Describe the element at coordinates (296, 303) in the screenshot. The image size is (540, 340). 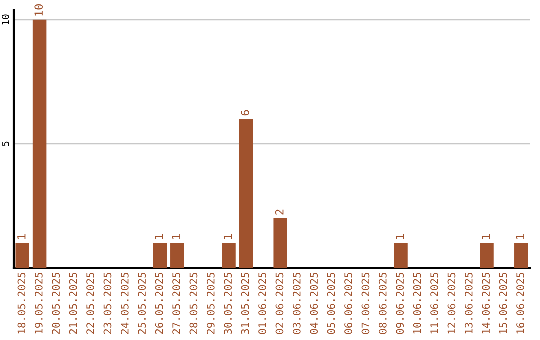
I see `x-tick-label: 03.06.2025` at that location.